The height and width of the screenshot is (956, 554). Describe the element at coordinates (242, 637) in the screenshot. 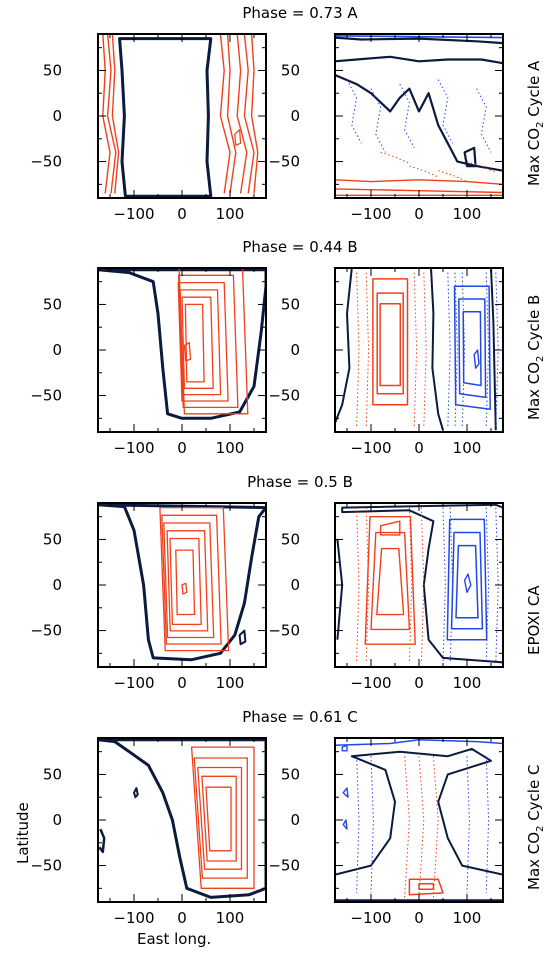

I see `terminator-contour` at that location.